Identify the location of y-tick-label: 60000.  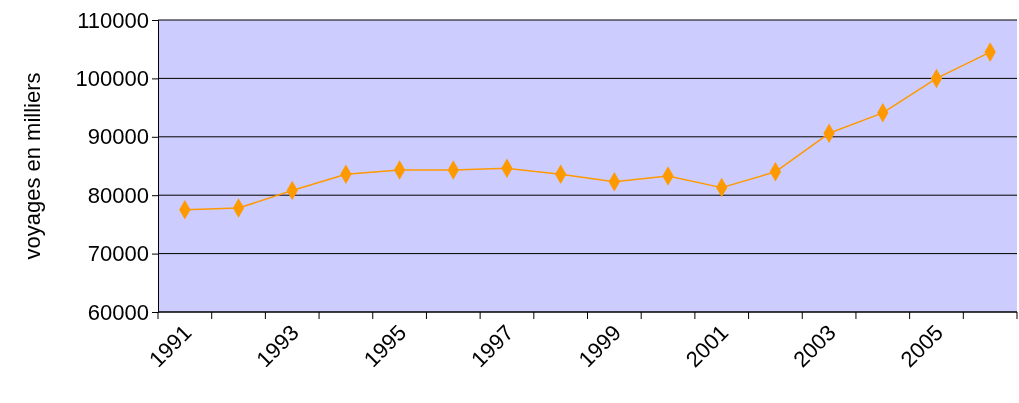
(118, 312).